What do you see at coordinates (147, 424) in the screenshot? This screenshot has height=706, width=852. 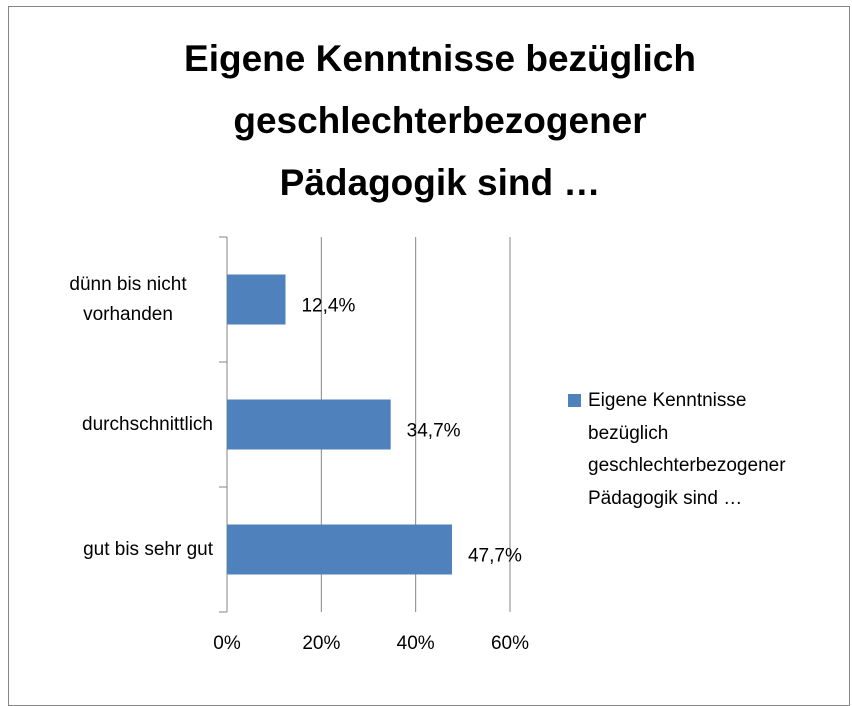 I see `y-tick-label: durchschnittlich` at bounding box center [147, 424].